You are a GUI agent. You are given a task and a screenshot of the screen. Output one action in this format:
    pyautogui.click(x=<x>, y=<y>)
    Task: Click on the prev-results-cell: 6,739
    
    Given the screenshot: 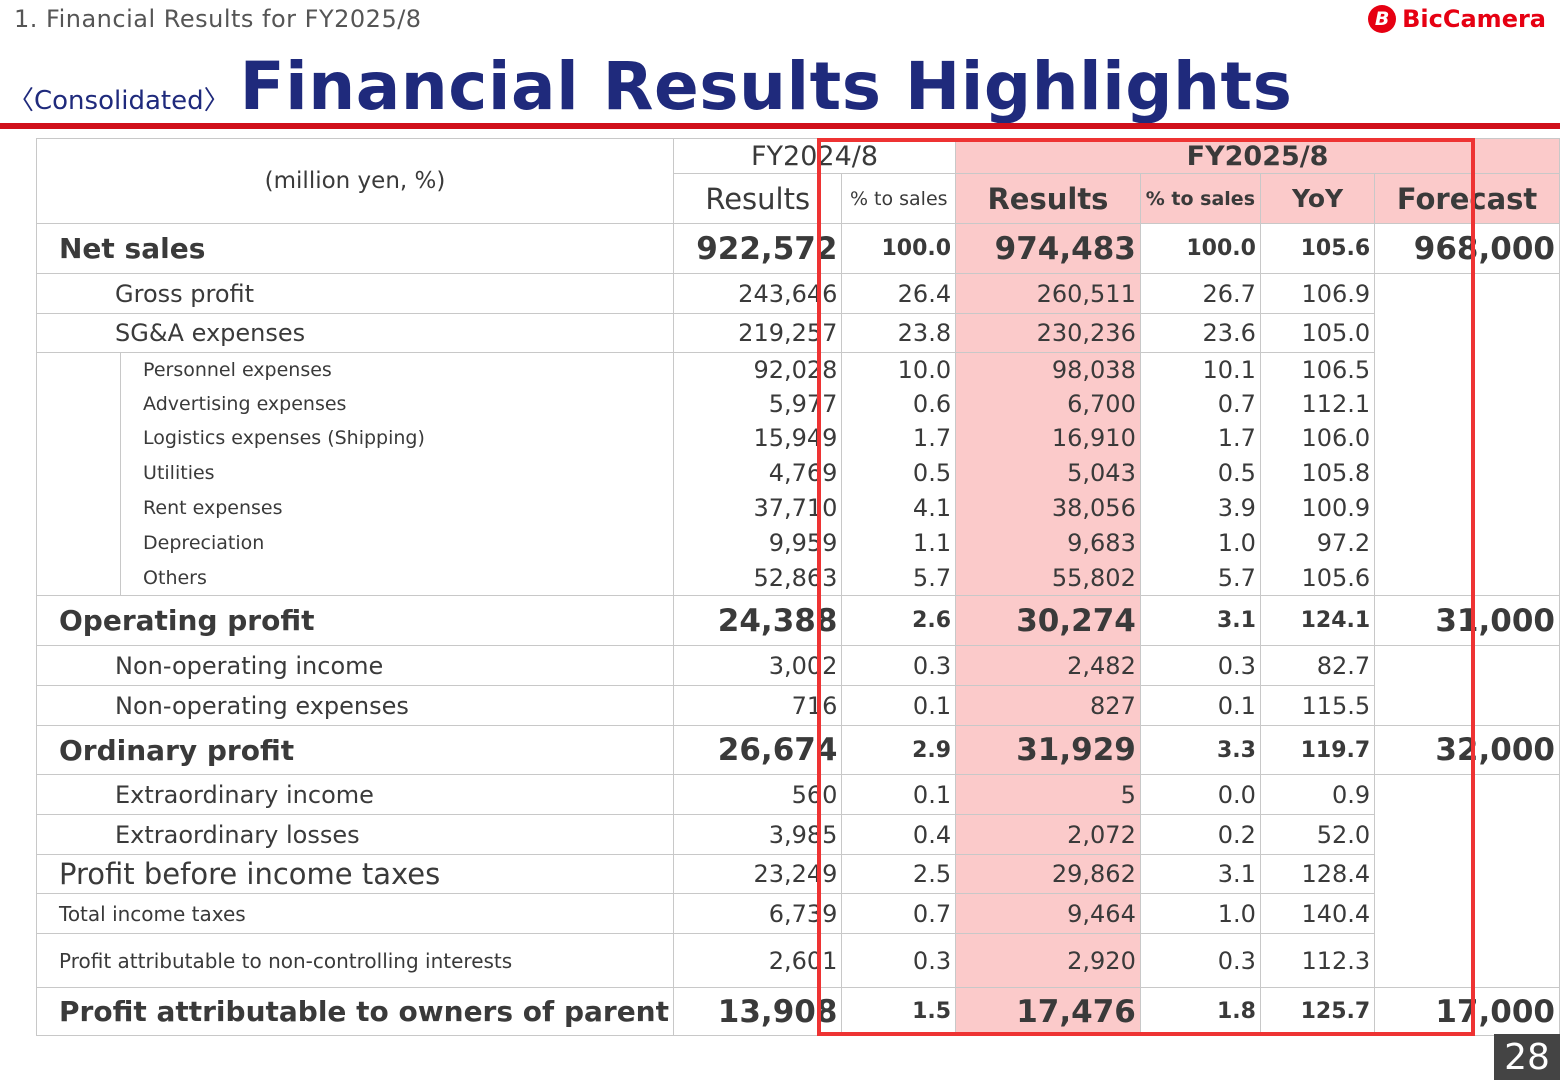 What is the action you would take?
    pyautogui.click(x=757, y=913)
    